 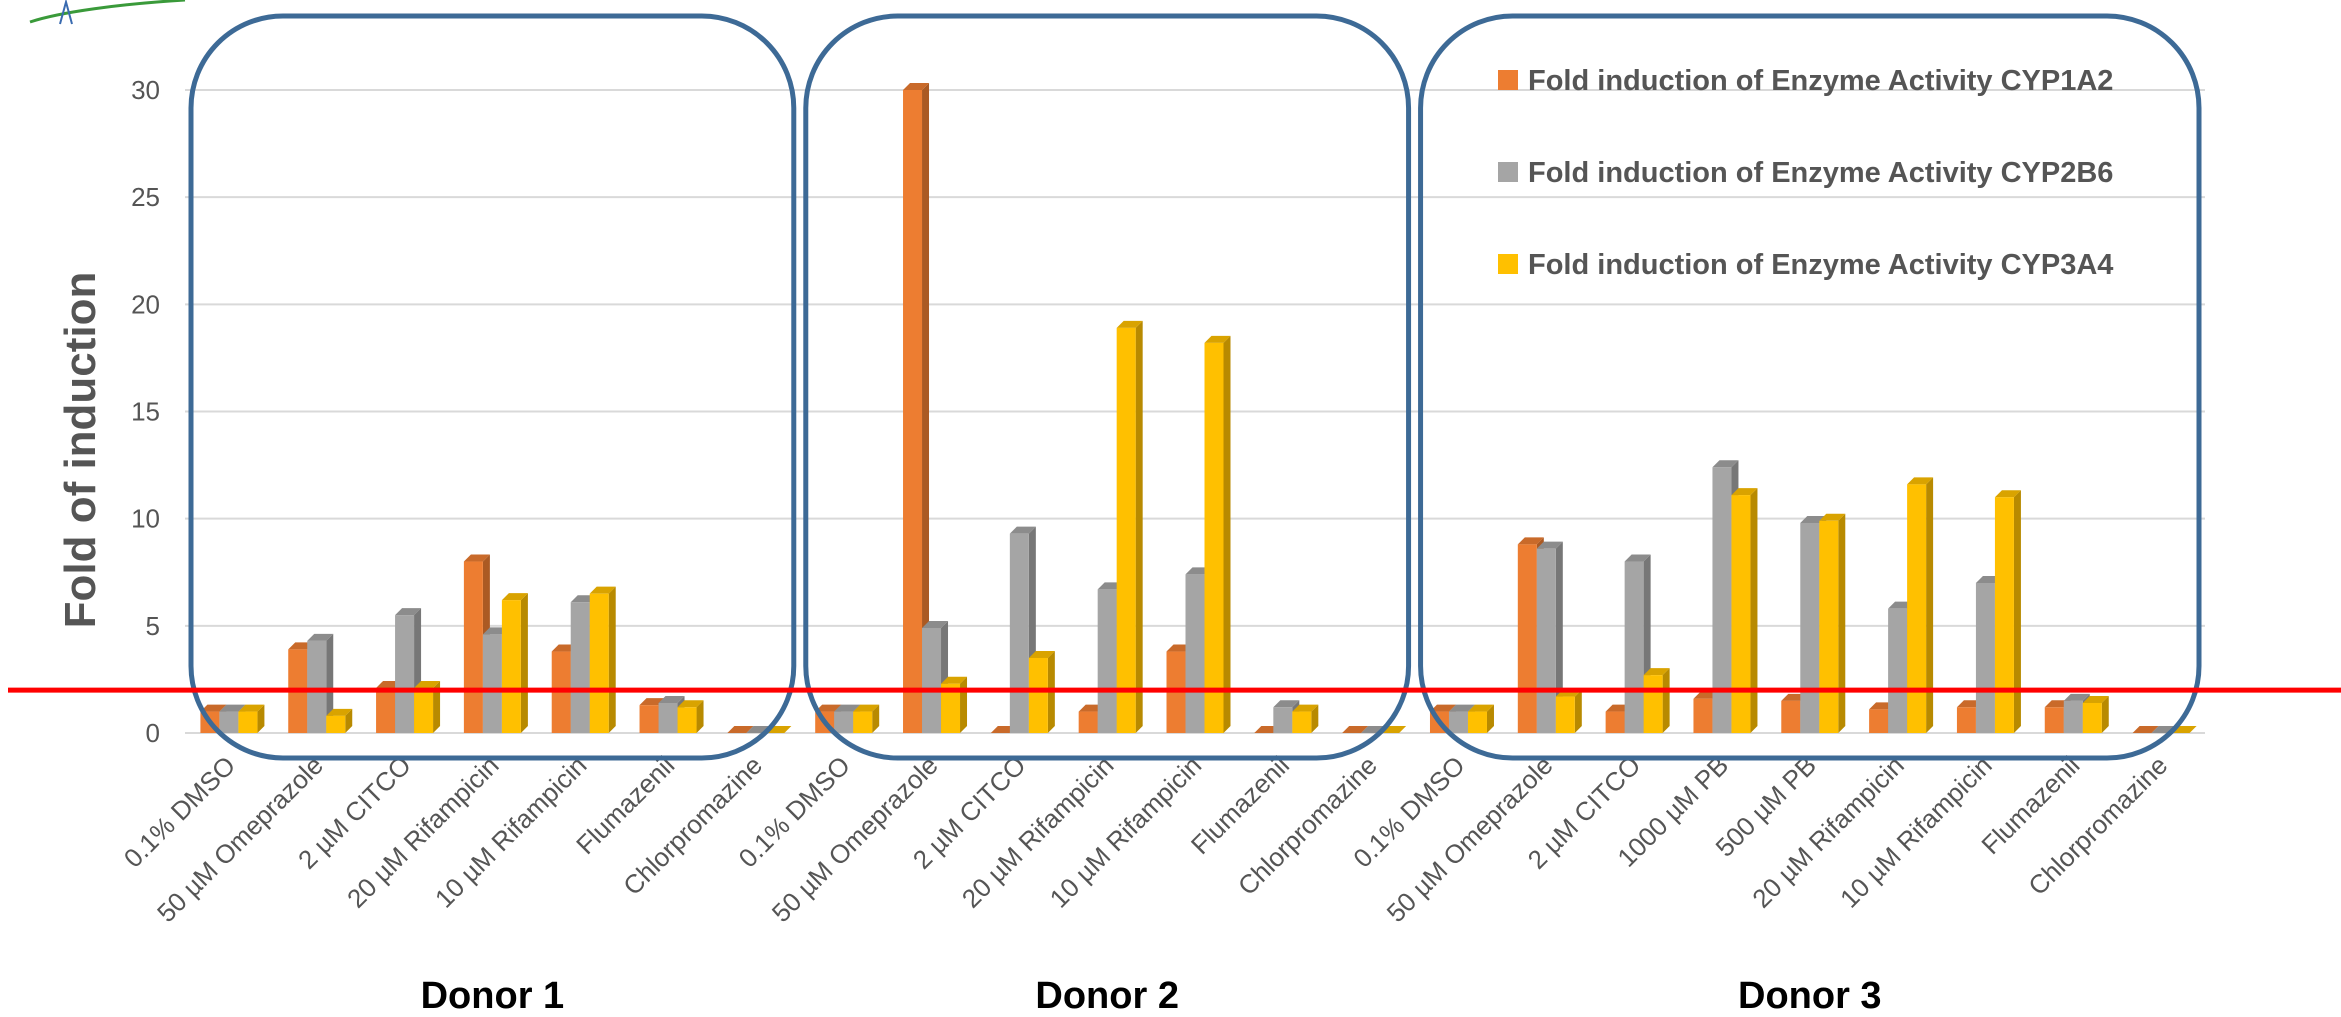 I want to click on legend-item: Fold induction of Enzyme Activity CYP2B6, so click(x=1805, y=173).